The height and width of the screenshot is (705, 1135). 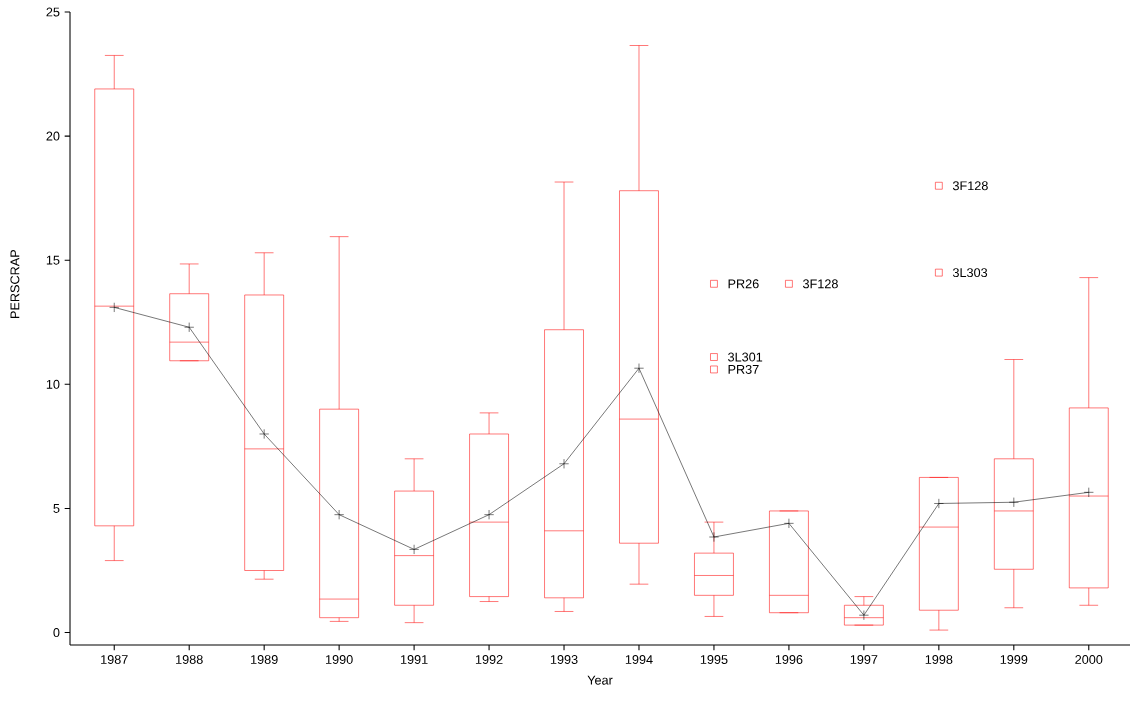 What do you see at coordinates (1014, 659) in the screenshot?
I see `x-tick-label: 1999` at bounding box center [1014, 659].